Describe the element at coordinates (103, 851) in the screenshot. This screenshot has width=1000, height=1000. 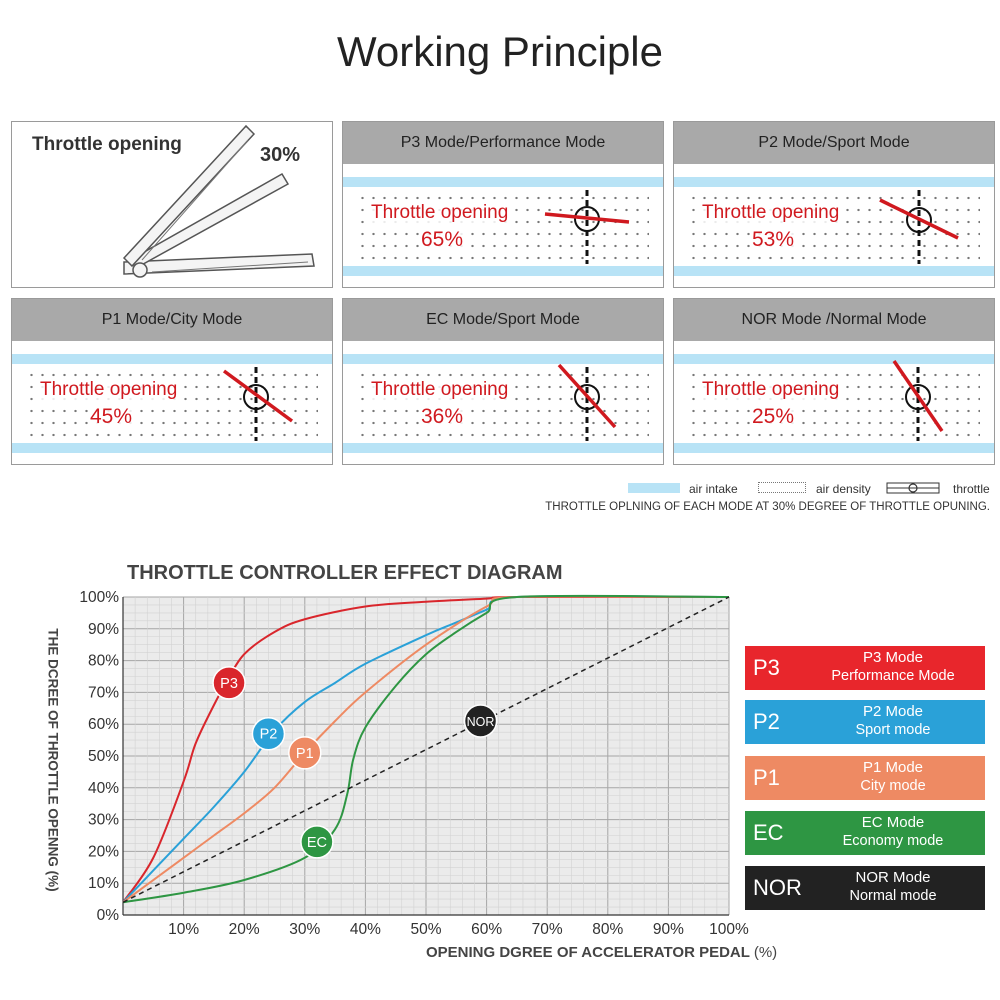
I see `y-tick-label: 20%` at that location.